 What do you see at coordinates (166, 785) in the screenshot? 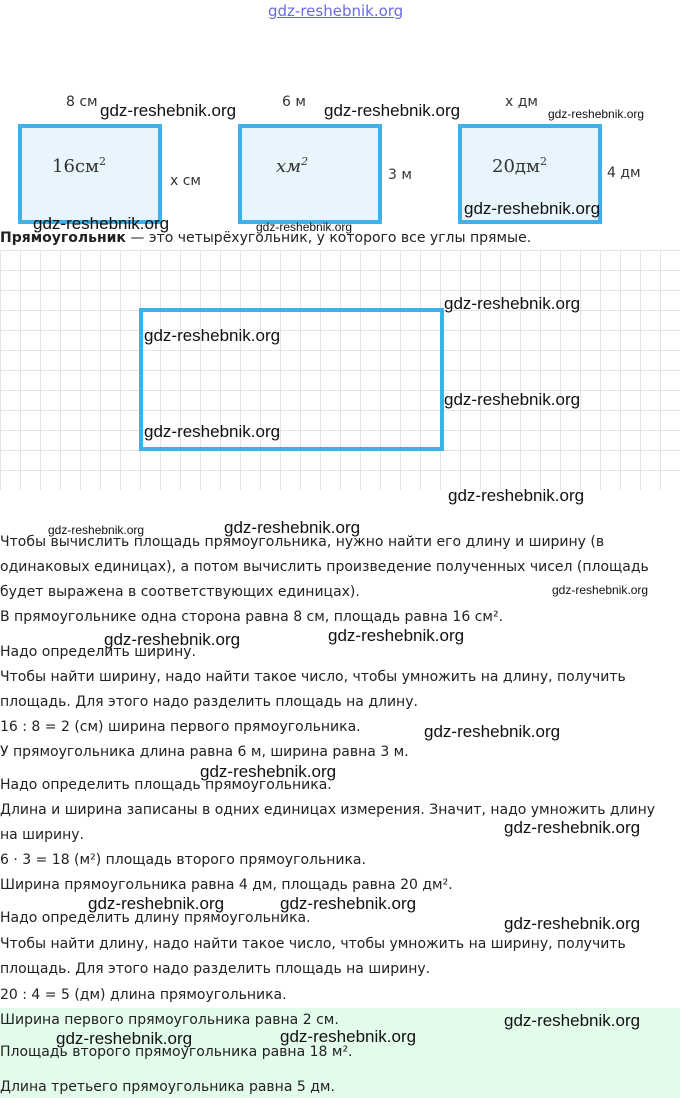
I see `text-line: Надо определить площадь прямоугольника.` at bounding box center [166, 785].